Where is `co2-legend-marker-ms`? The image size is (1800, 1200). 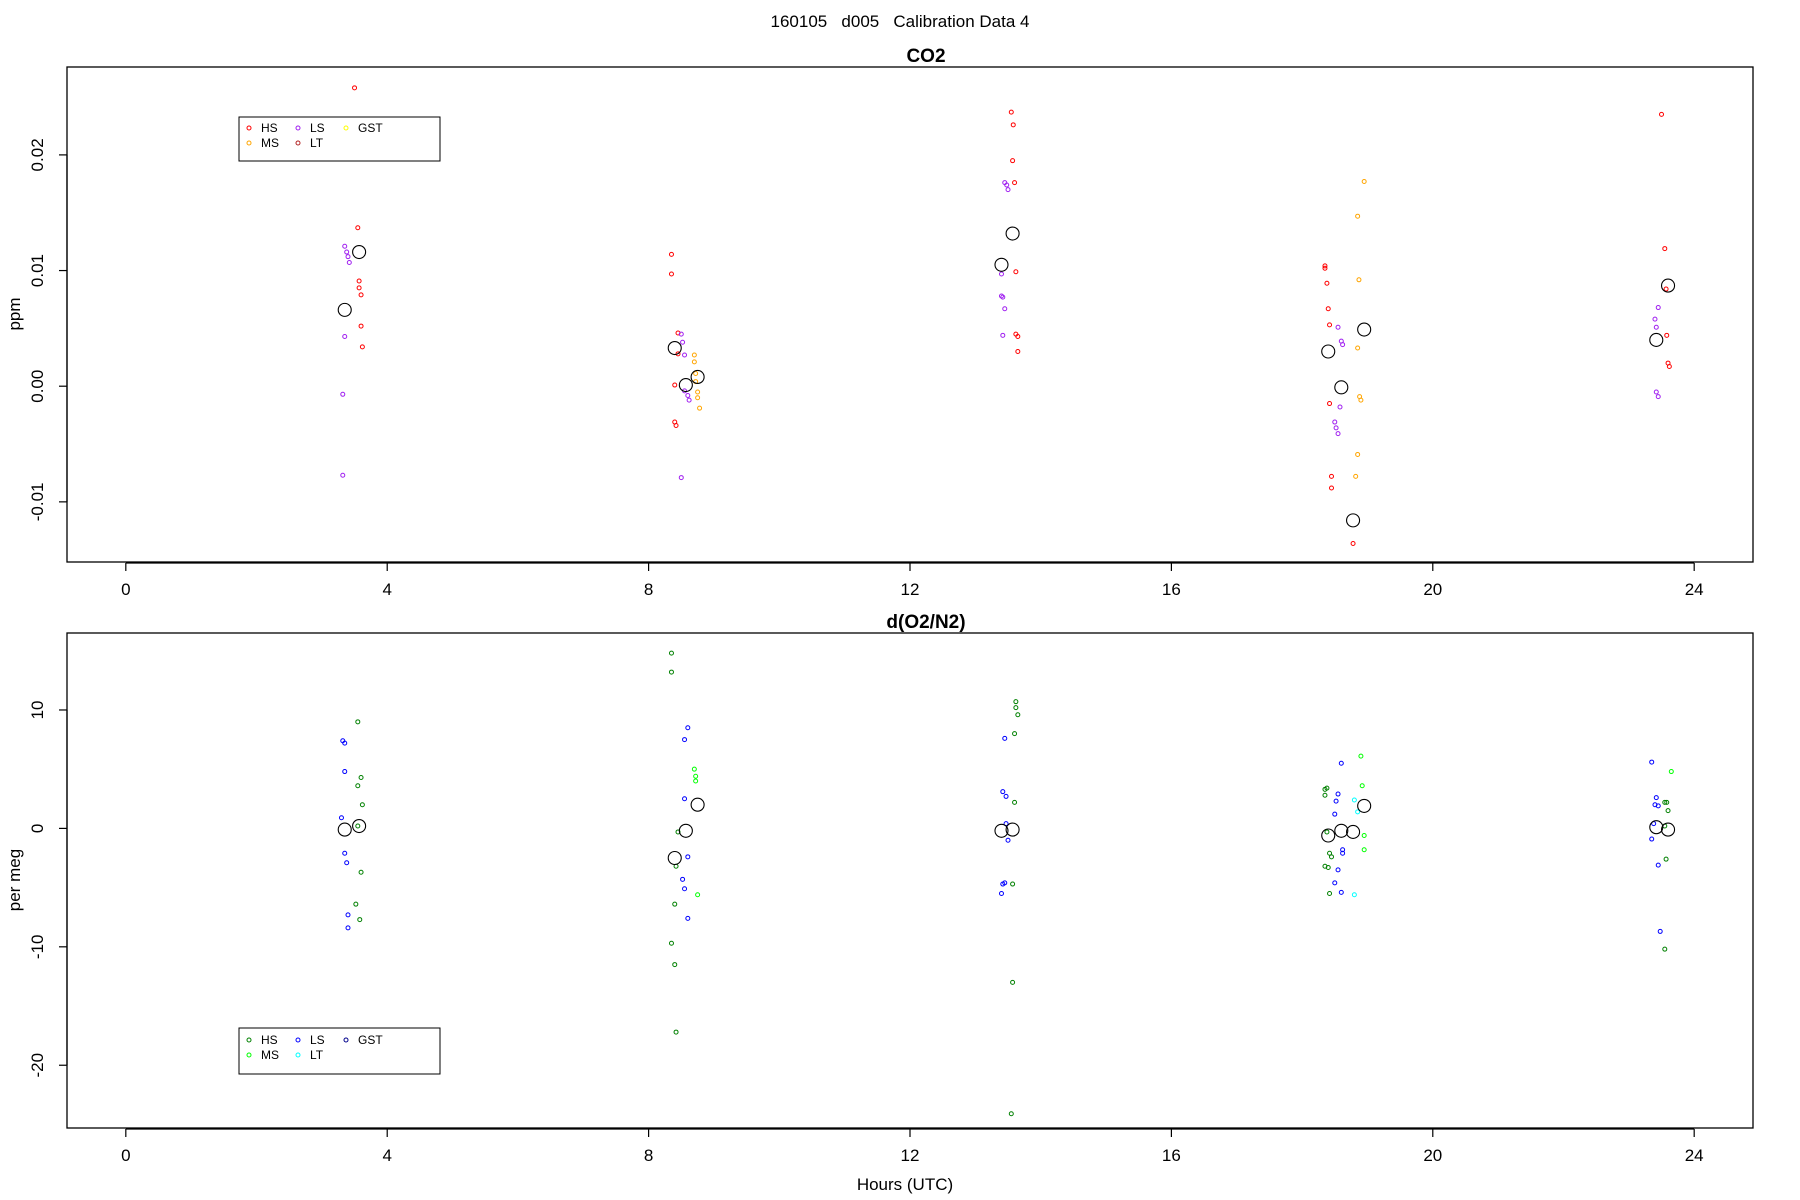
co2-legend-marker-ms is located at coordinates (249, 143).